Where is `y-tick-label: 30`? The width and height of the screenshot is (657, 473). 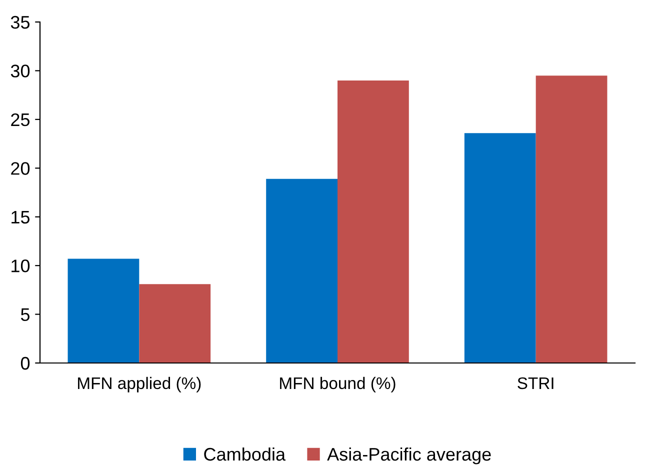
y-tick-label: 30 is located at coordinates (20, 71).